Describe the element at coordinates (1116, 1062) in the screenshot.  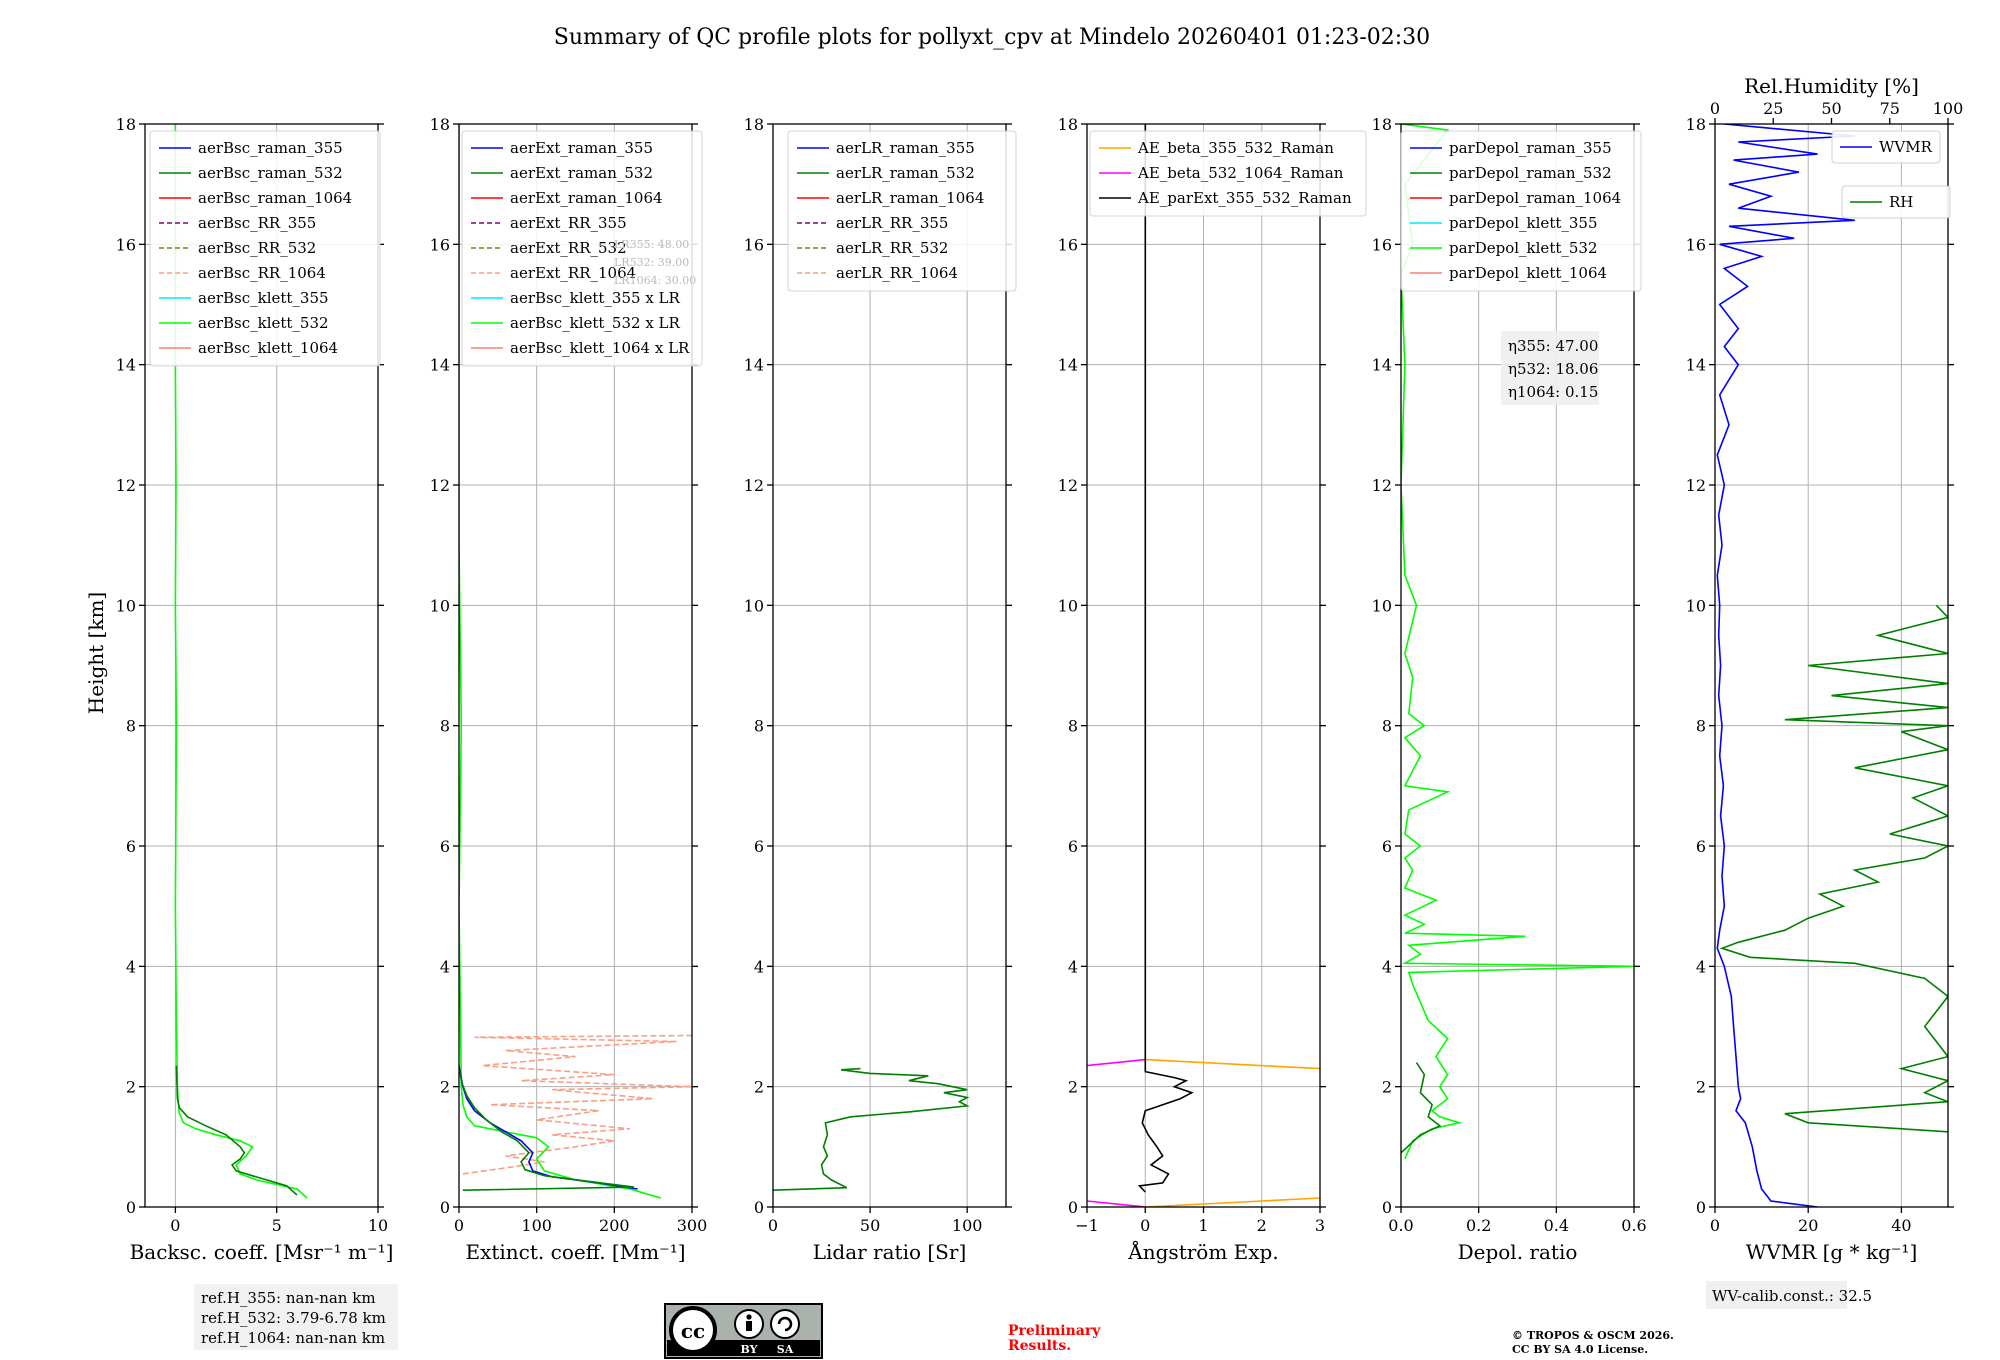
I see `series-line-ae-beta-532-1064-raman-upper` at that location.